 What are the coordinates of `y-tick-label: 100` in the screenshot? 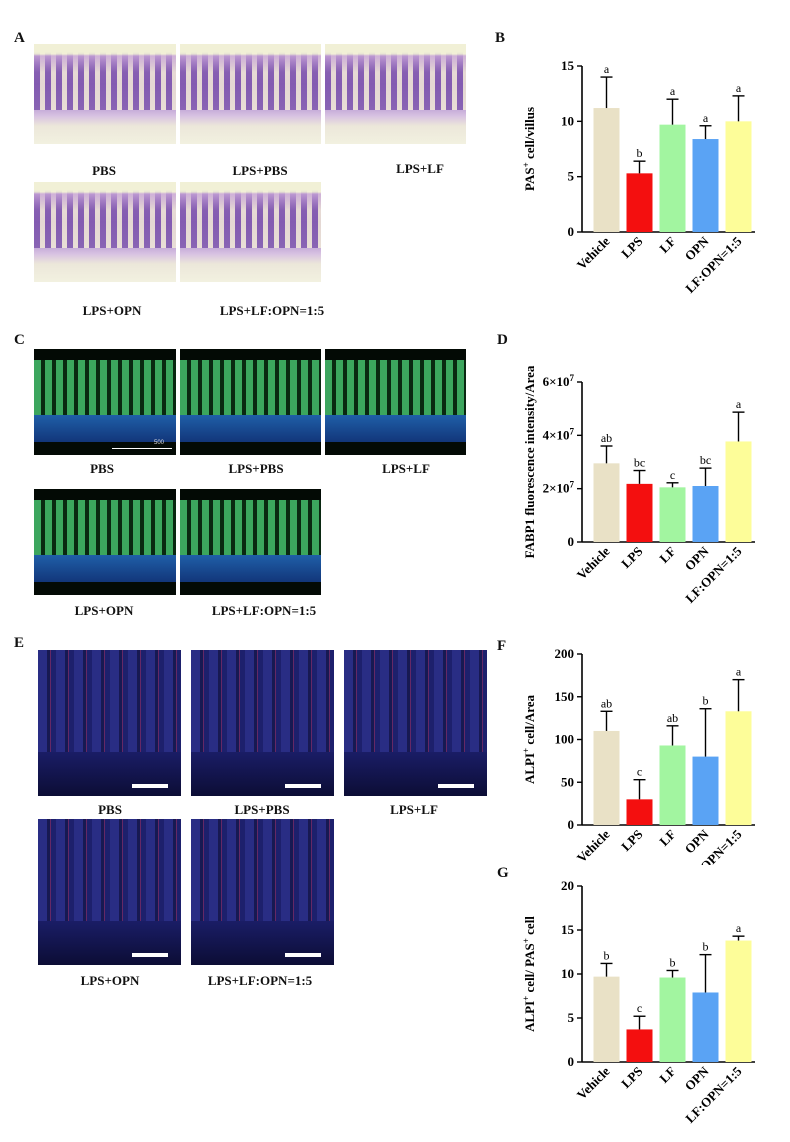 It's located at (565, 739).